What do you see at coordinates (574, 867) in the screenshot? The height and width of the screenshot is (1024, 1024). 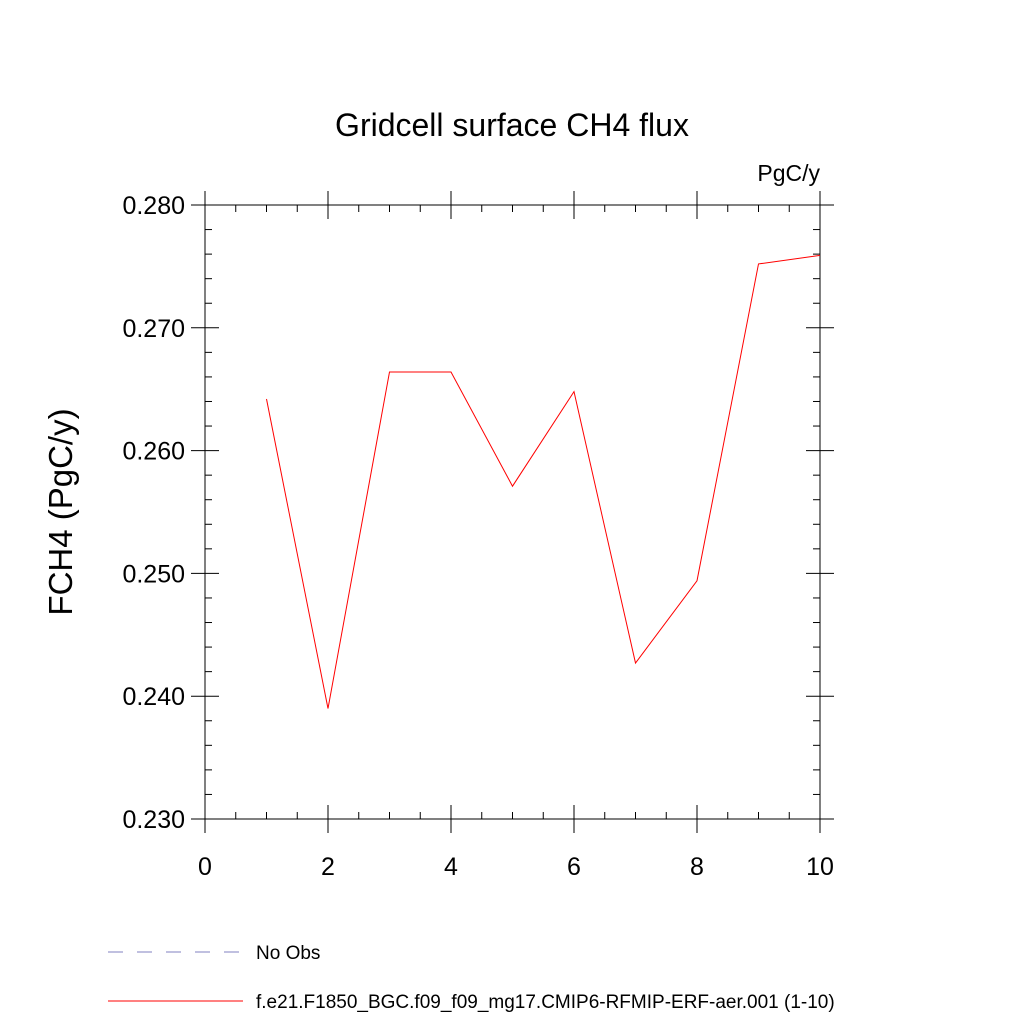 I see `x-tick-label: 6` at bounding box center [574, 867].